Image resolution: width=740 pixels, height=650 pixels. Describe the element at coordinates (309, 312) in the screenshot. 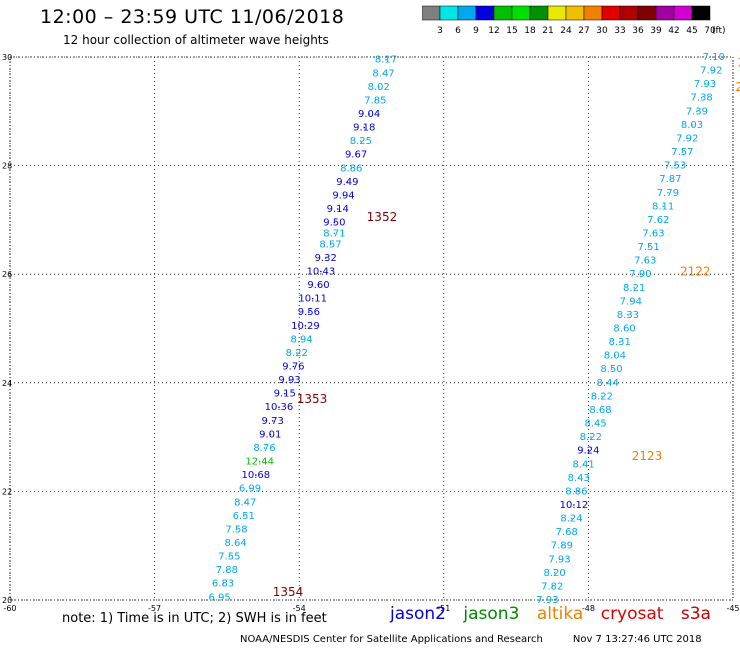

I see `data-label: 9.56` at that location.